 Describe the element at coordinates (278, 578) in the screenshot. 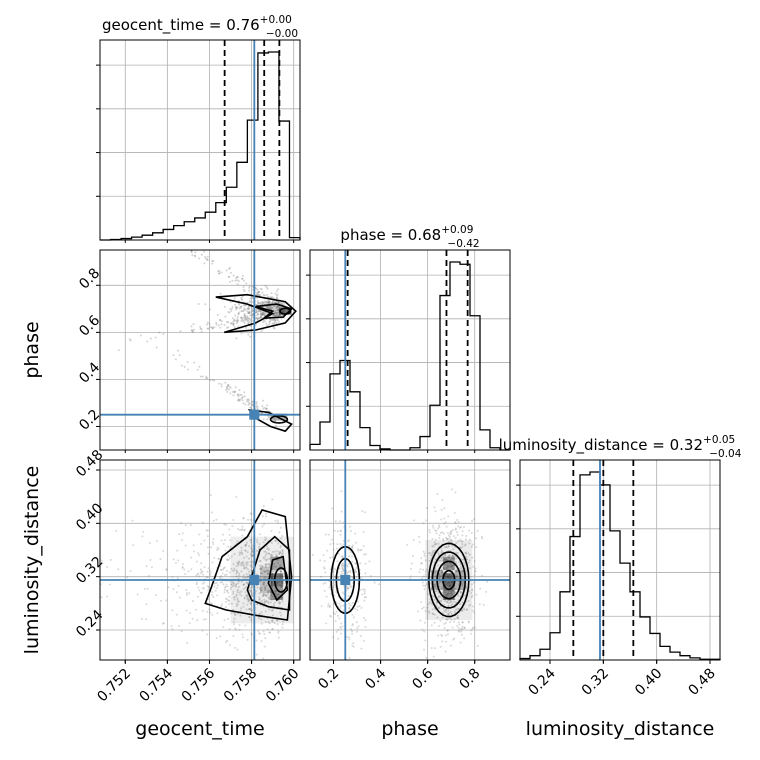

I see `contour-line` at that location.